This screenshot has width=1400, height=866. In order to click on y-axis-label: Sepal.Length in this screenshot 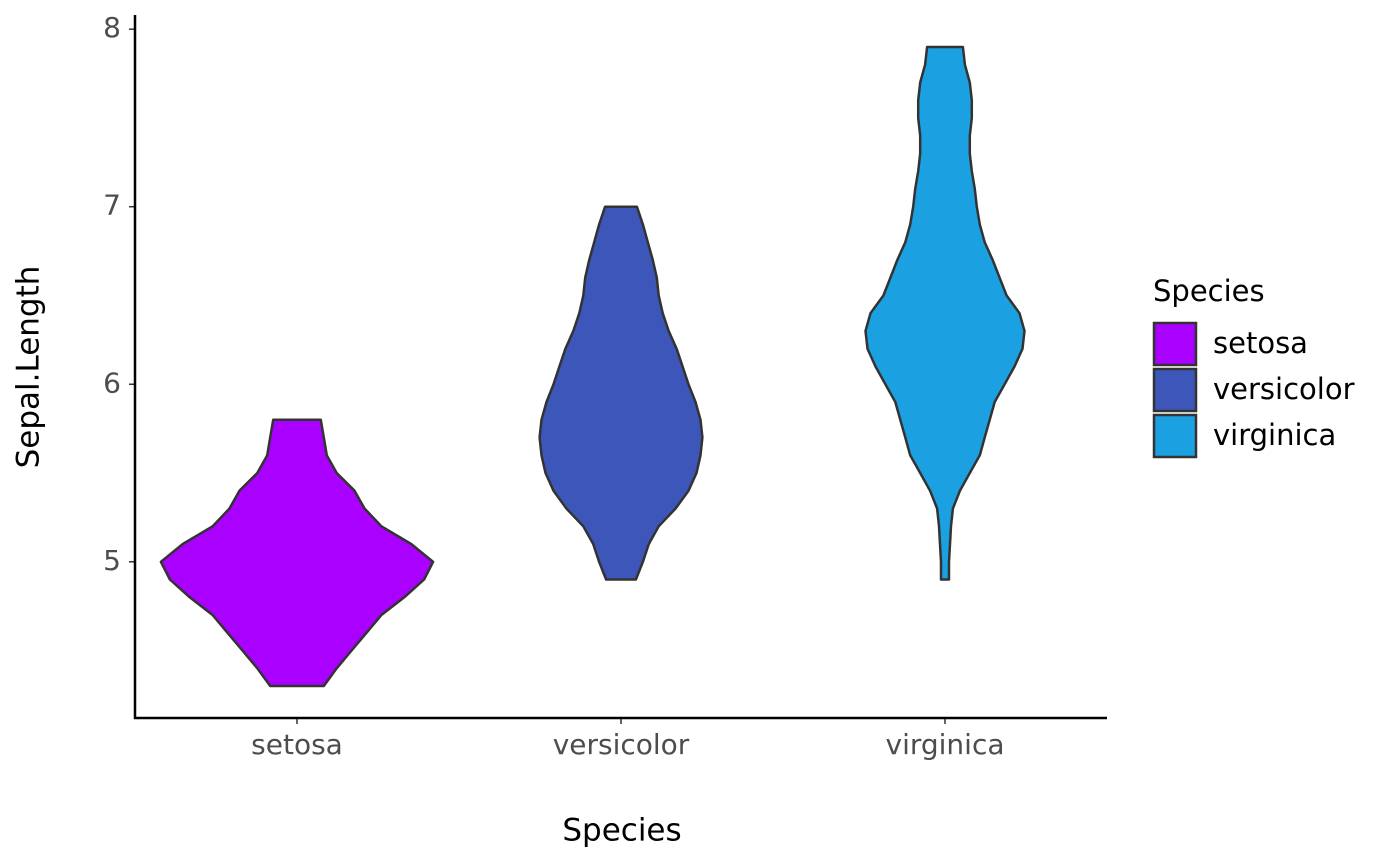, I will do `click(29, 367)`.